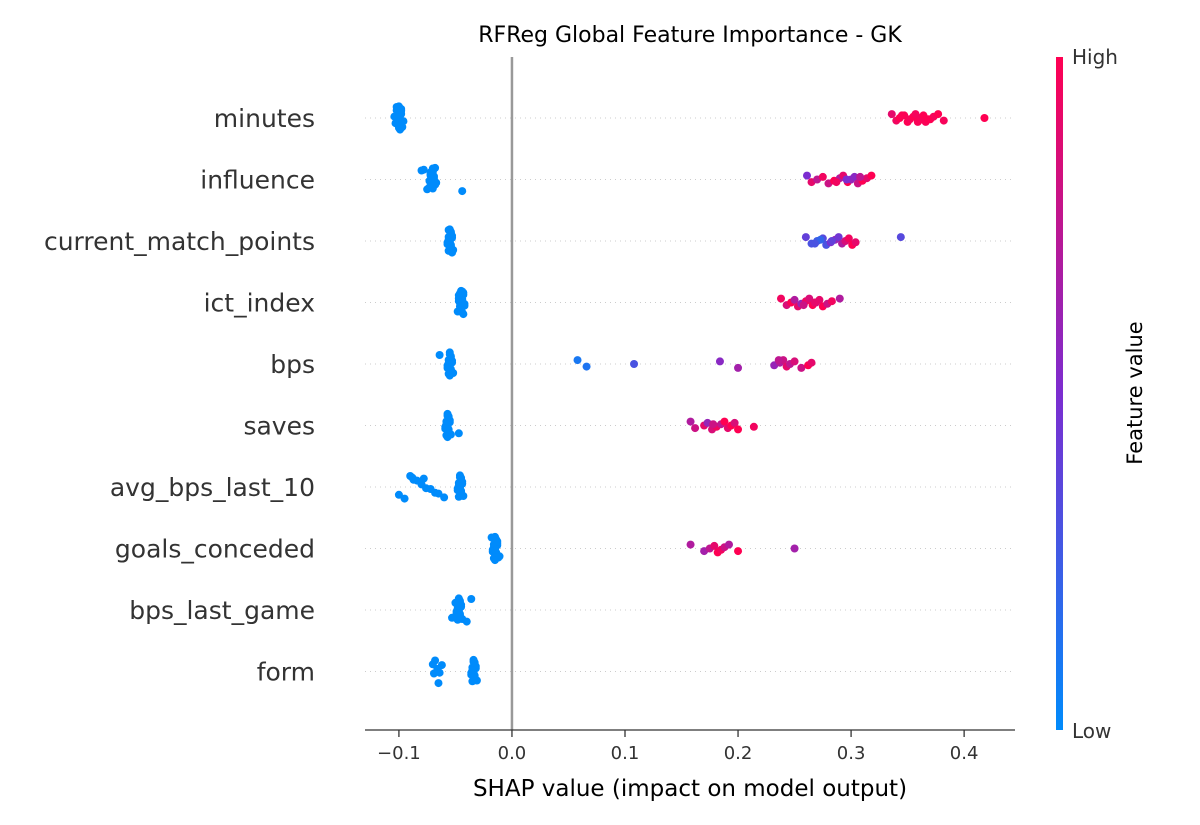  What do you see at coordinates (257, 180) in the screenshot?
I see `feature-label: influence` at bounding box center [257, 180].